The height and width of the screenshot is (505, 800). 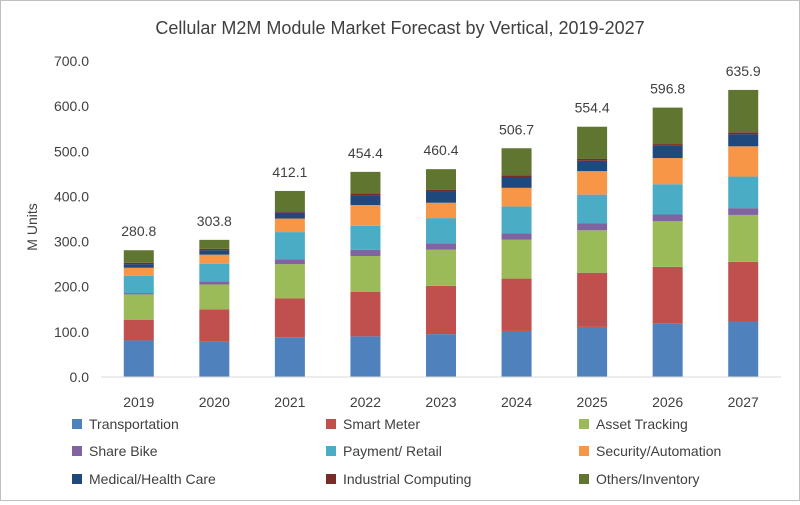 What do you see at coordinates (71, 106) in the screenshot?
I see `y-tick-label: 600.0` at bounding box center [71, 106].